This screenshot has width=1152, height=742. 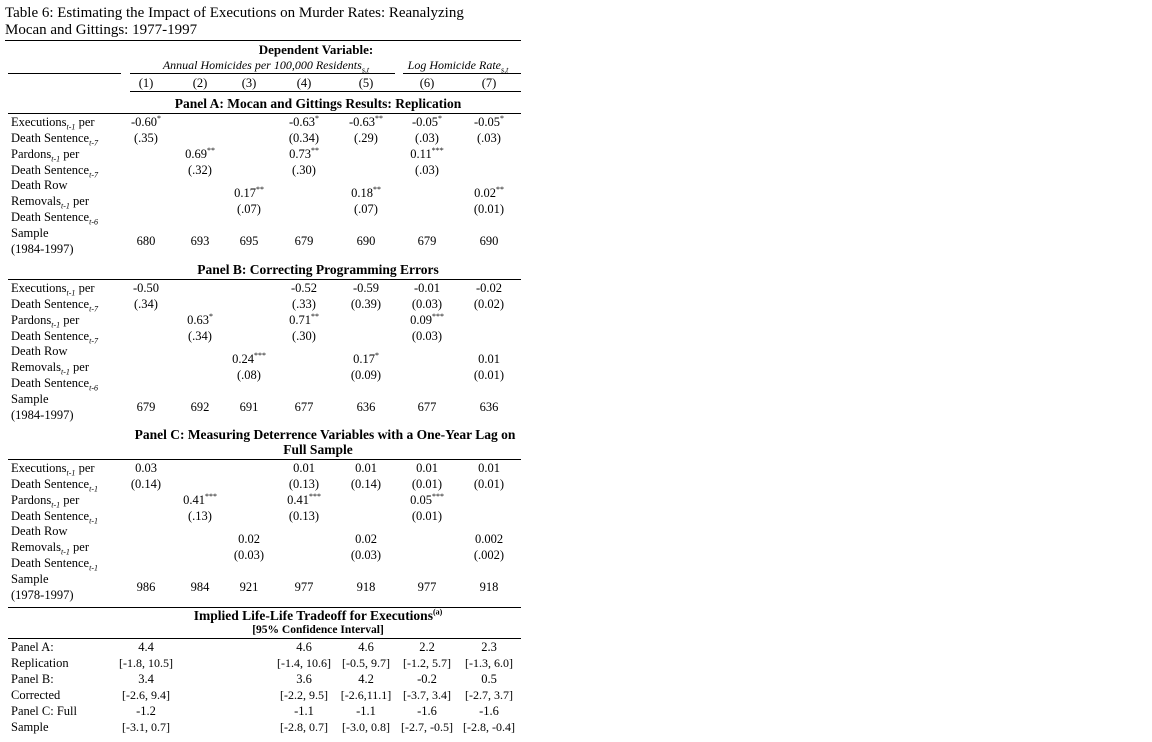 I want to click on tradeoff-ci: [-1.3, 6.0], so click(x=489, y=663).